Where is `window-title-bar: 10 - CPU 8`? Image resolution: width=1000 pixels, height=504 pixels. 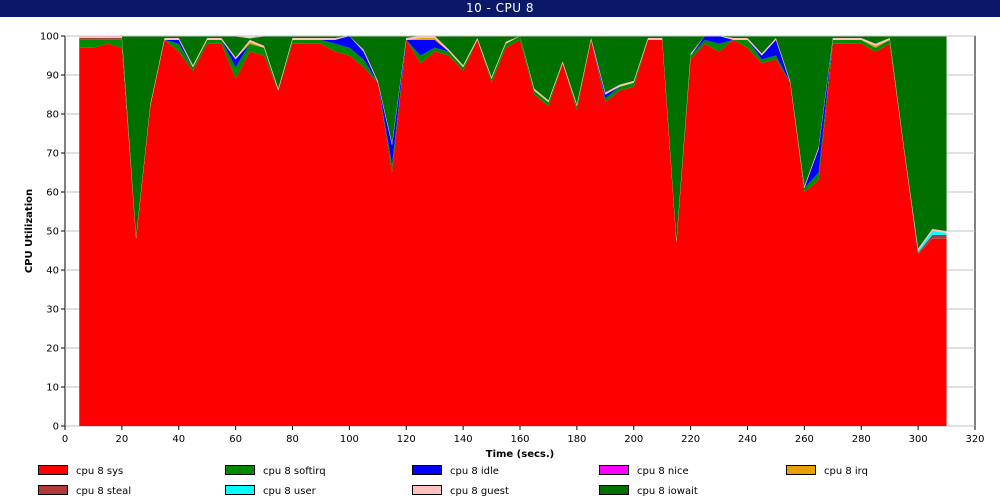 window-title-bar: 10 - CPU 8 is located at coordinates (500, 8).